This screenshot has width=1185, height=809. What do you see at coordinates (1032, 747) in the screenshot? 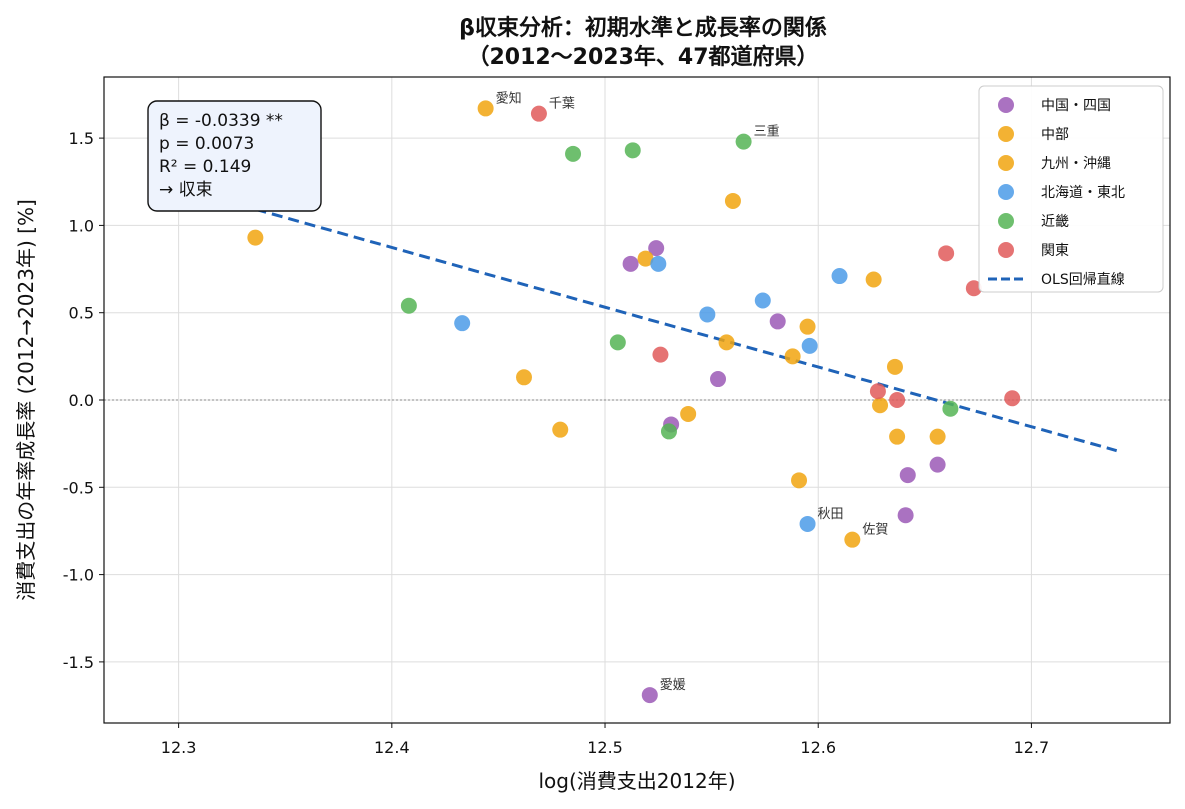
I see `x-tick-label: 12.7` at bounding box center [1032, 747].